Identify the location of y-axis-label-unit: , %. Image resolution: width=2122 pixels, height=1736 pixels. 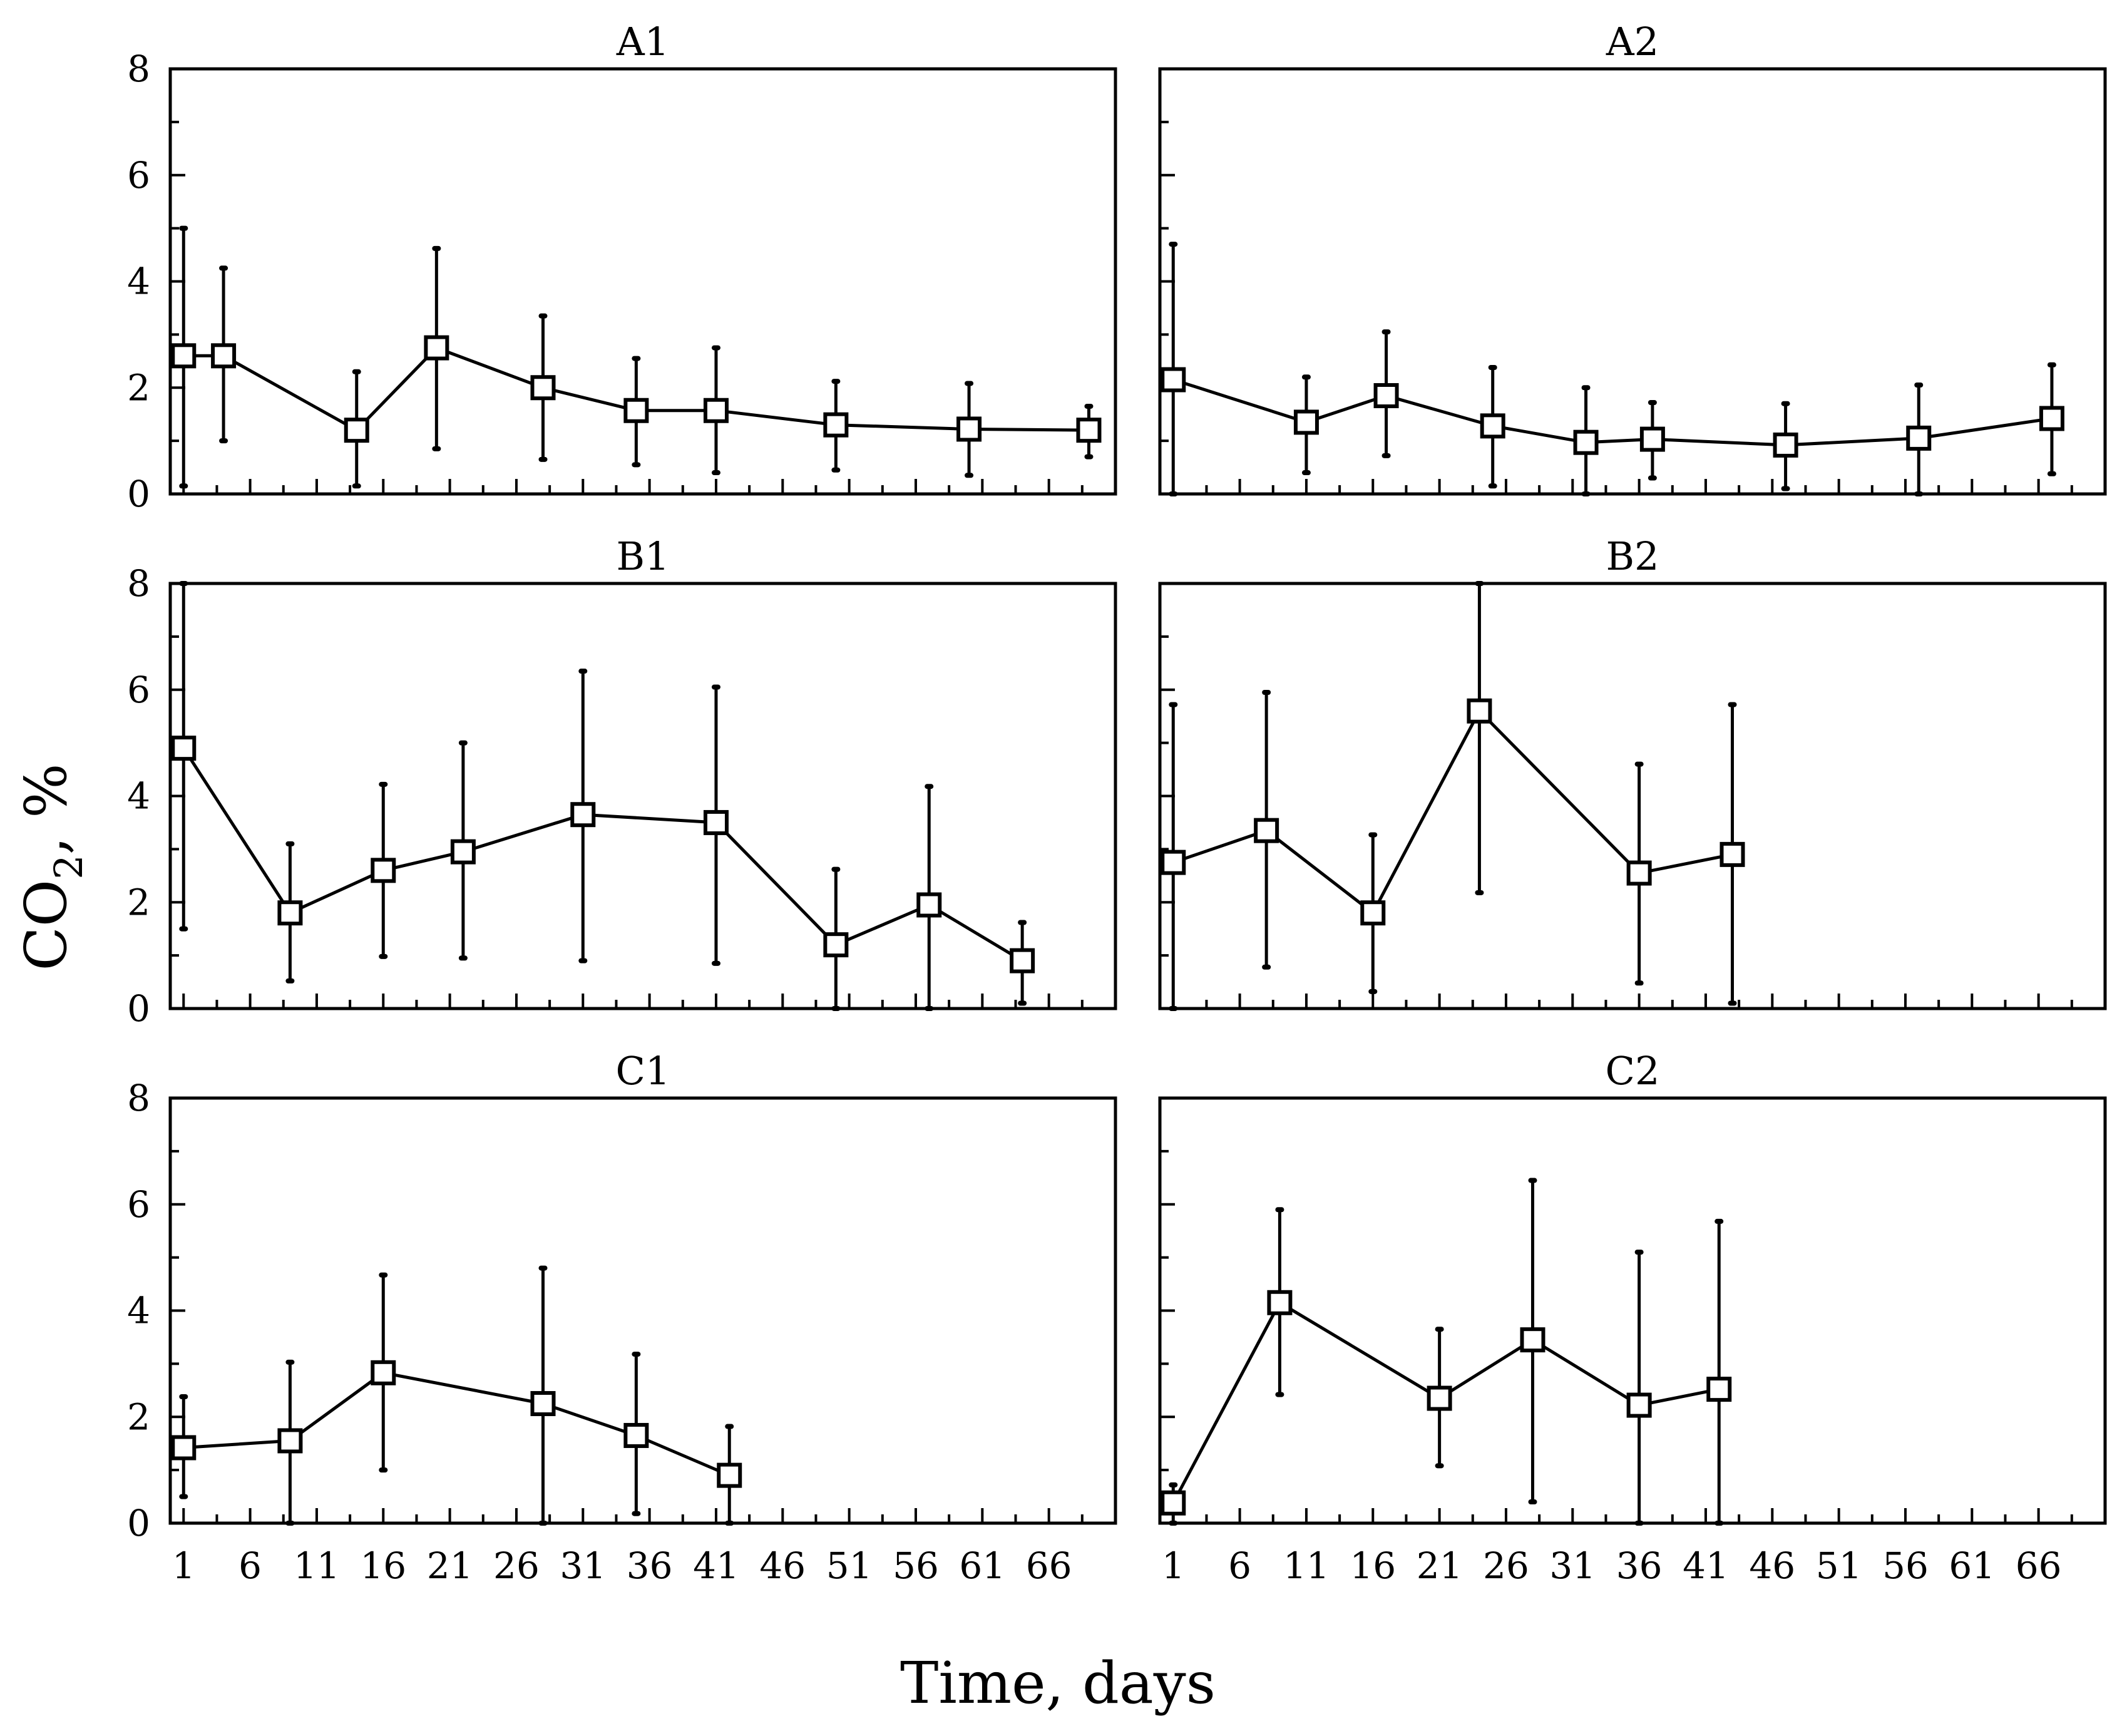
(46, 809).